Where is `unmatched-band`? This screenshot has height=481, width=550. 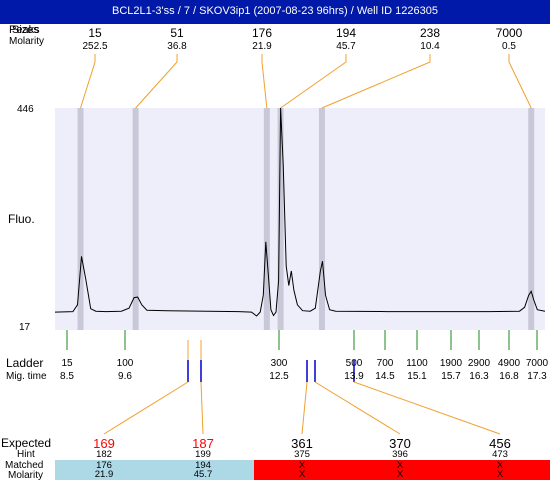 unmatched-band is located at coordinates (402, 470).